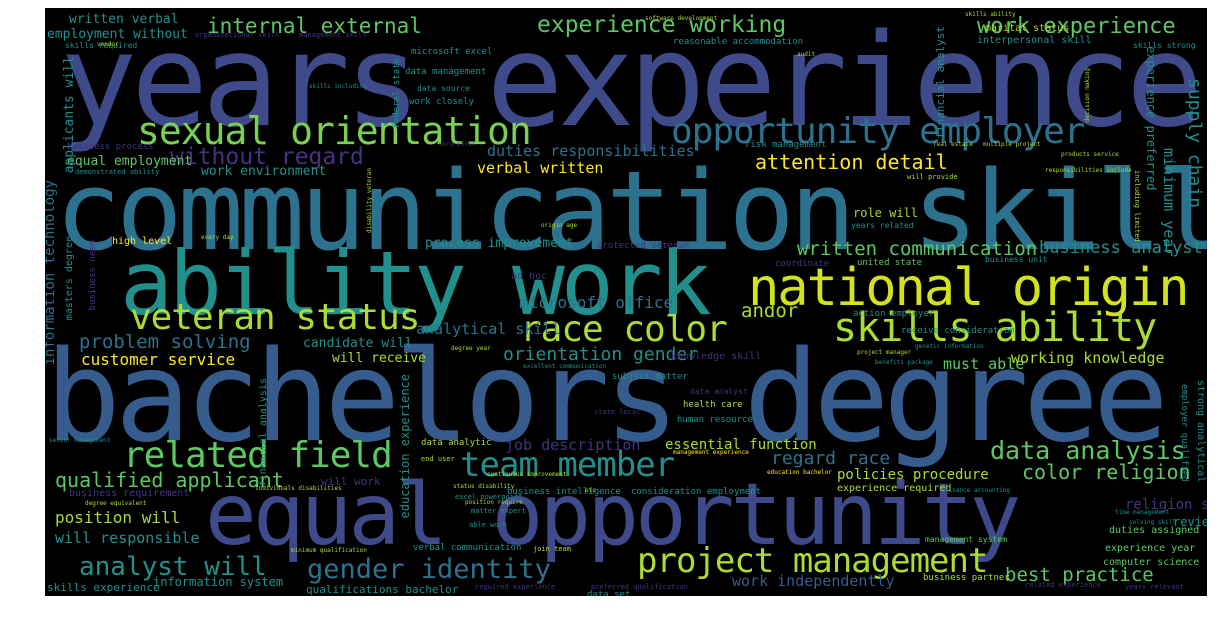 The width and height of the screenshot is (1222, 629). What do you see at coordinates (984, 364) in the screenshot?
I see `word-must-able: must able` at bounding box center [984, 364].